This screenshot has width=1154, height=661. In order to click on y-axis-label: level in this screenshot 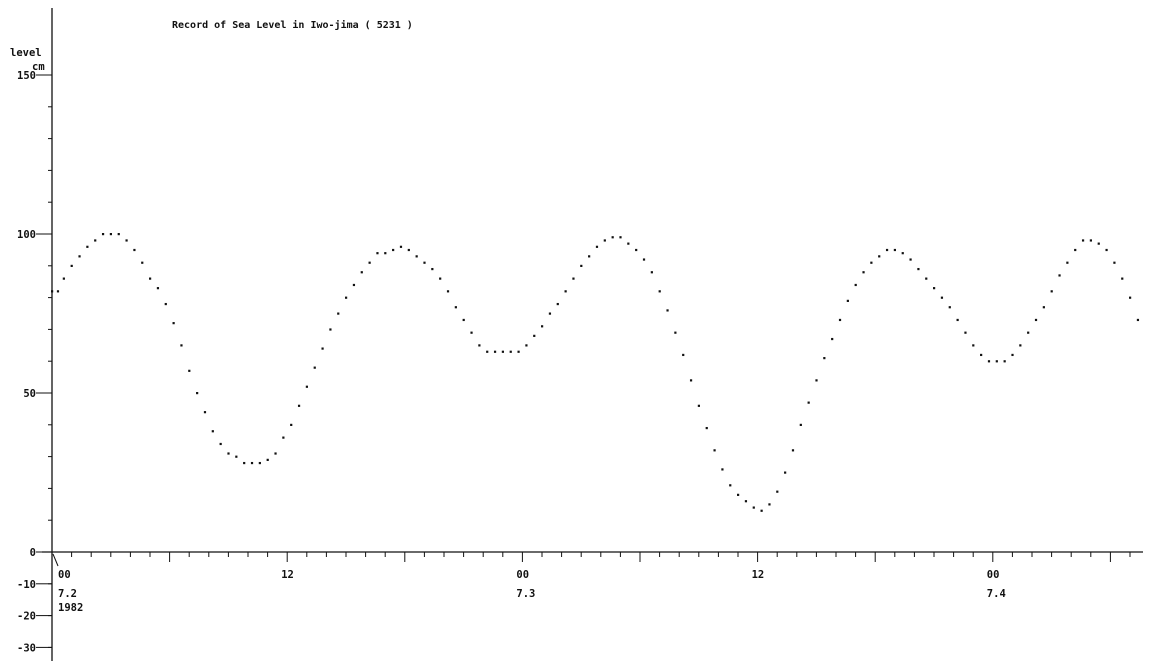, I will do `click(26, 53)`.